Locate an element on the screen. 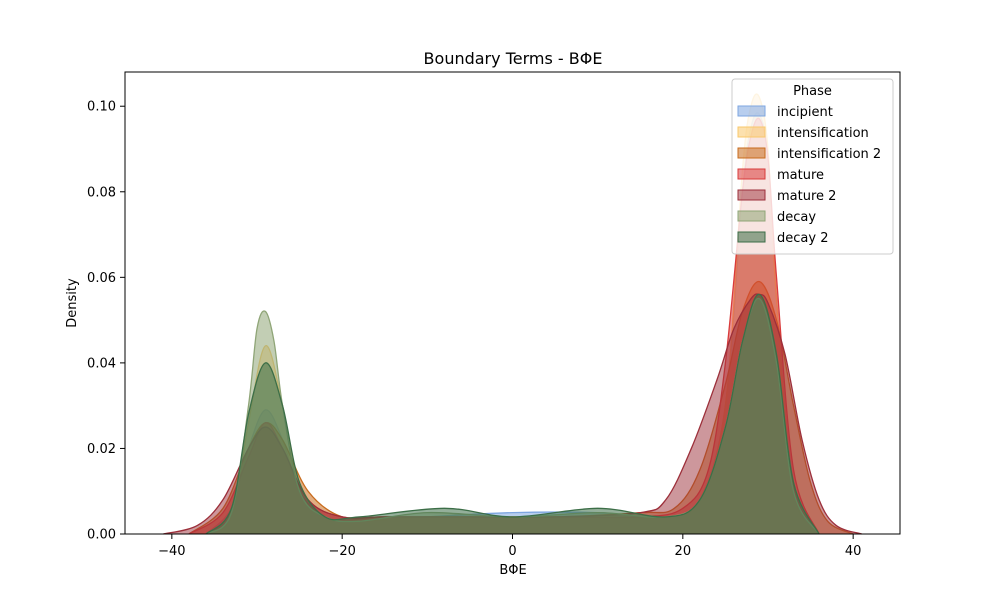 This screenshot has height=600, width=1000. y-tick-label: 0.04 is located at coordinates (101, 363).